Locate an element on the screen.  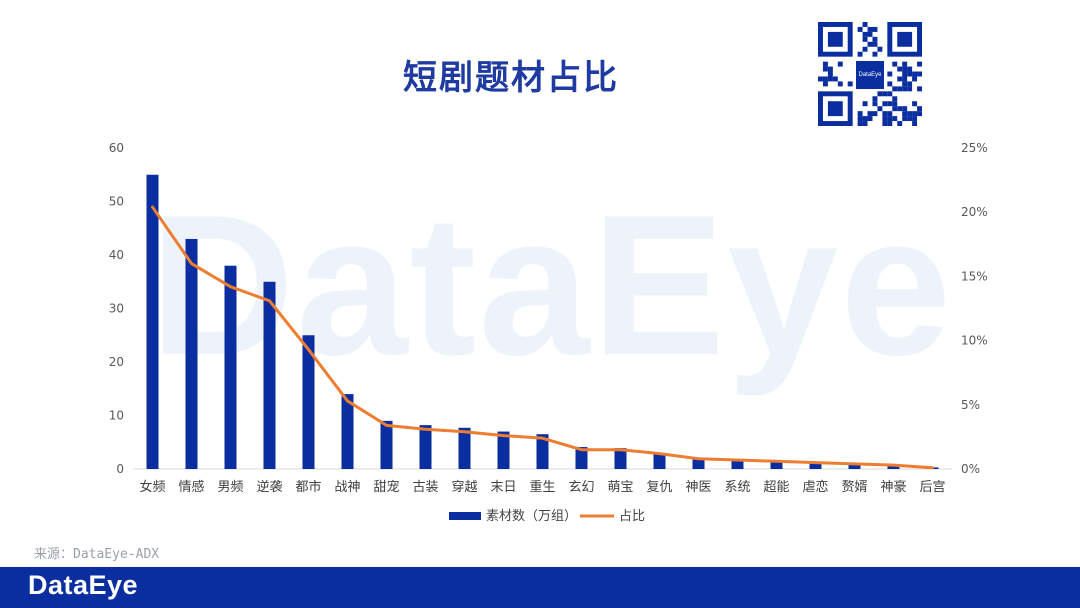
y-left-tick-label: 60 is located at coordinates (116, 148).